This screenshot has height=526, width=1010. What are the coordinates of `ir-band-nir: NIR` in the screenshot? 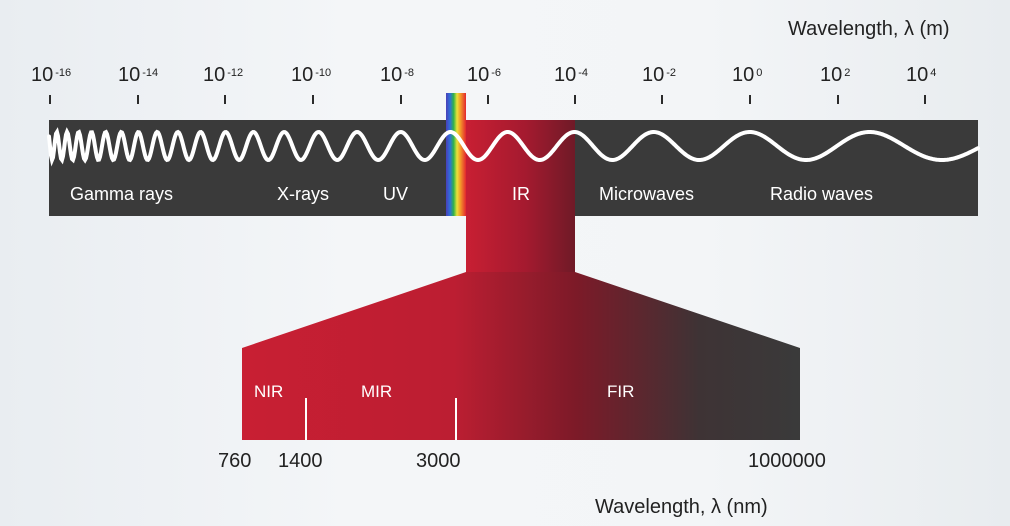 It's located at (268, 391).